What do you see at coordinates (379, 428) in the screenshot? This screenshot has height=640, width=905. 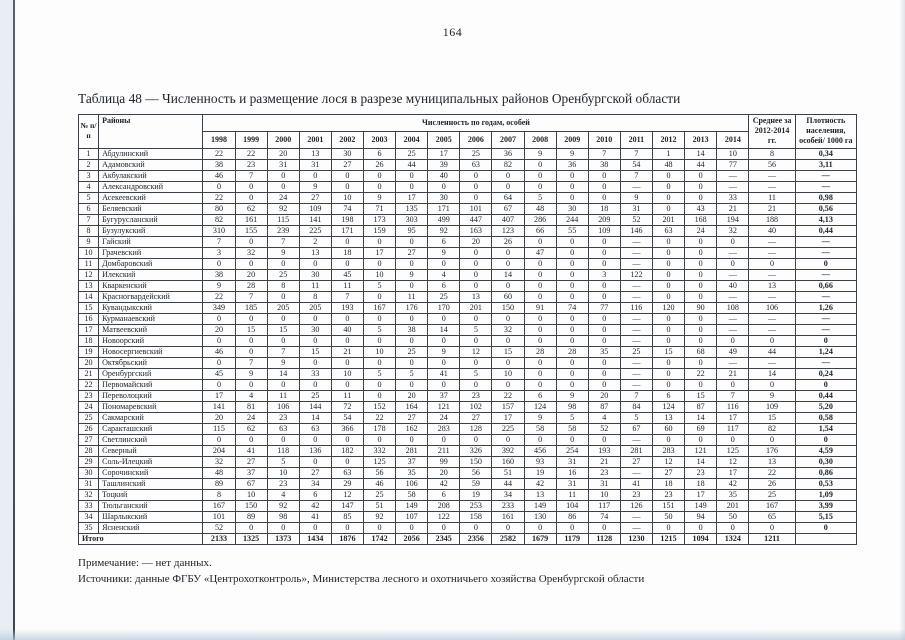 I see `count-cell: 178` at bounding box center [379, 428].